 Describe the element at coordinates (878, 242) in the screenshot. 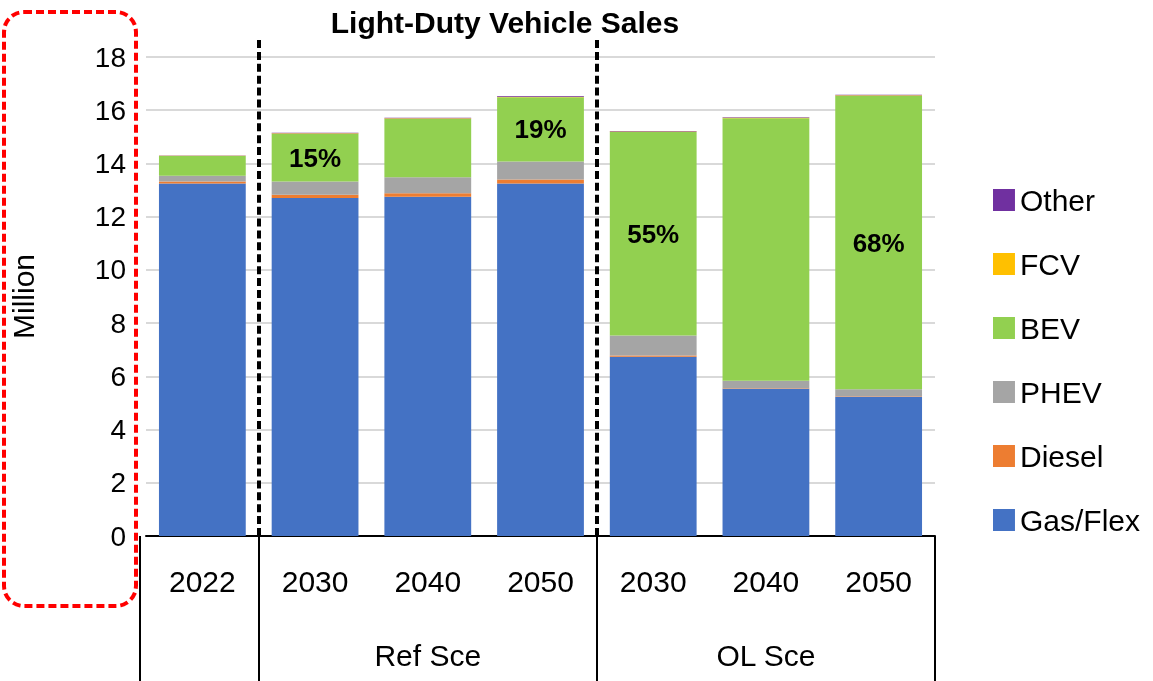

I see `annotation: 68%` at that location.